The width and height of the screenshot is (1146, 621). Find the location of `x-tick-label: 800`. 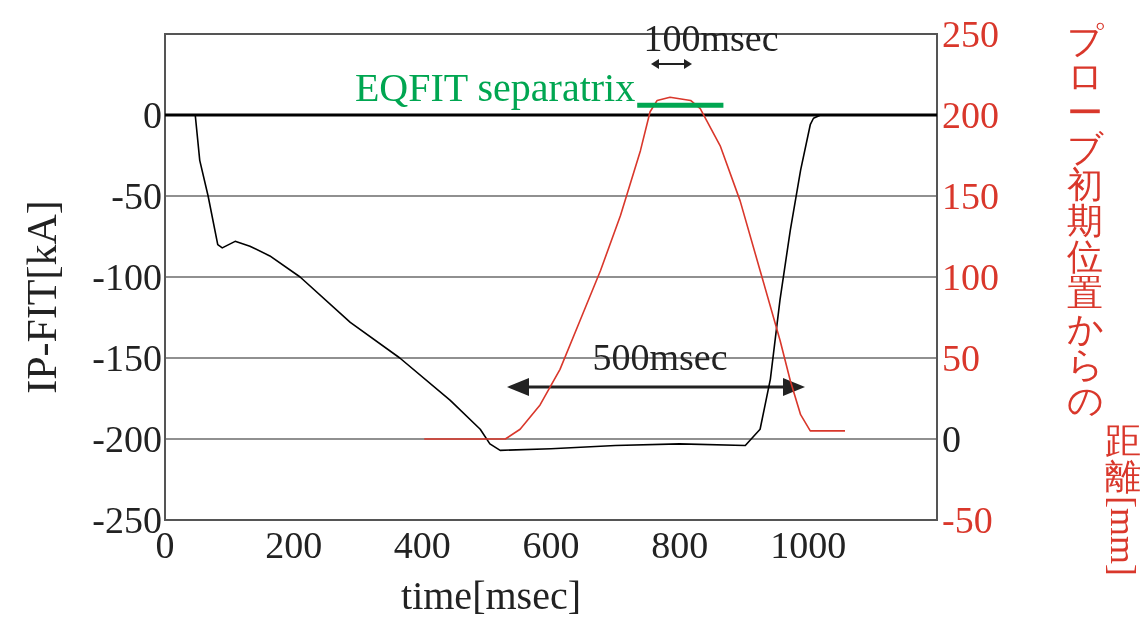

x-tick-label: 800 is located at coordinates (680, 545).